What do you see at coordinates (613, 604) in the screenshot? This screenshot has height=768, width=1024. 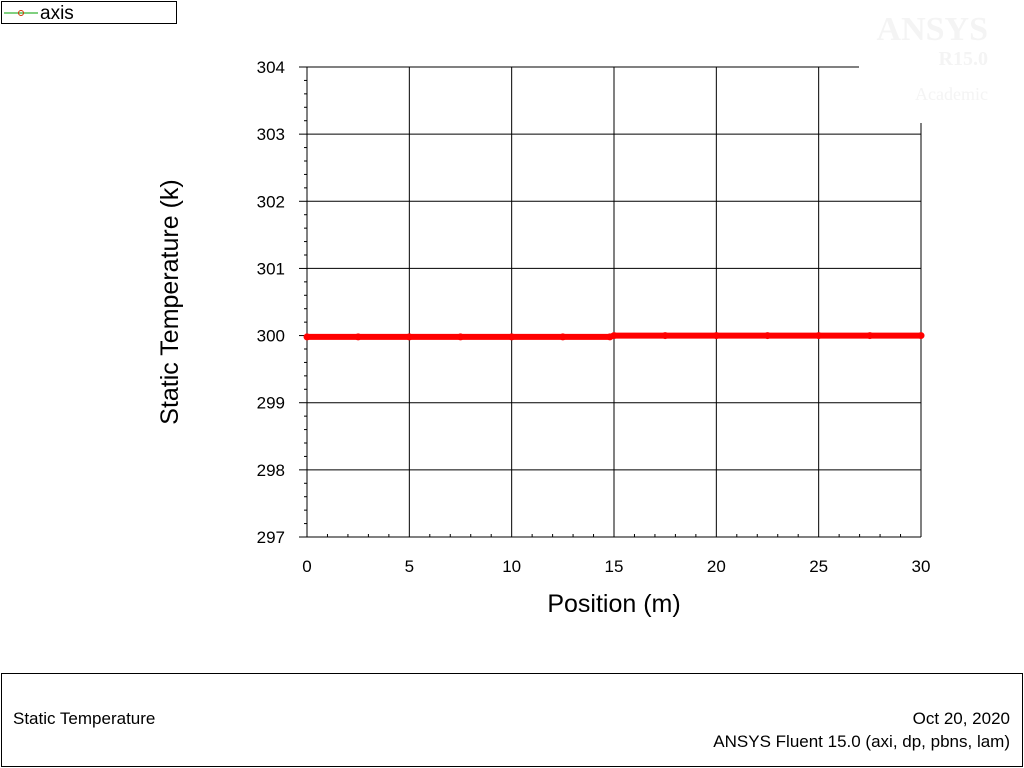 I see `x-axis-label: Position (m)` at bounding box center [613, 604].